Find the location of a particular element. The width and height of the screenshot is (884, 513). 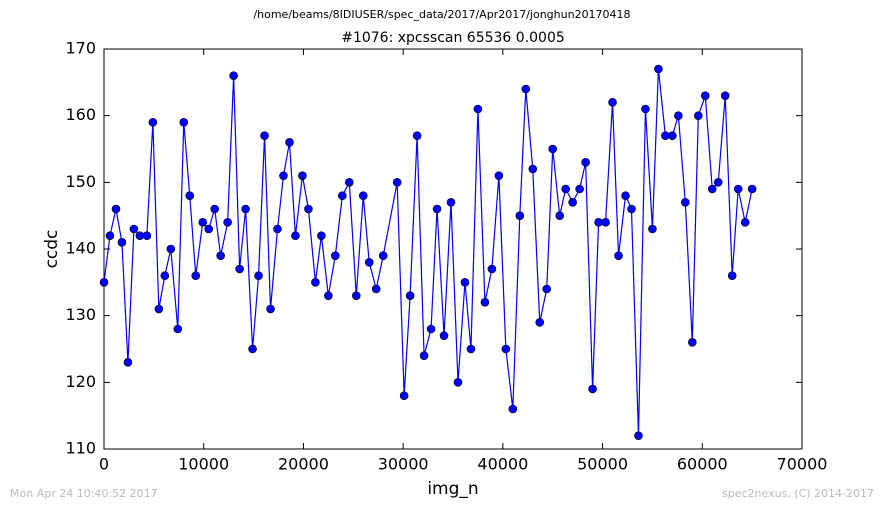

x-tick-label: 10000 is located at coordinates (203, 464).